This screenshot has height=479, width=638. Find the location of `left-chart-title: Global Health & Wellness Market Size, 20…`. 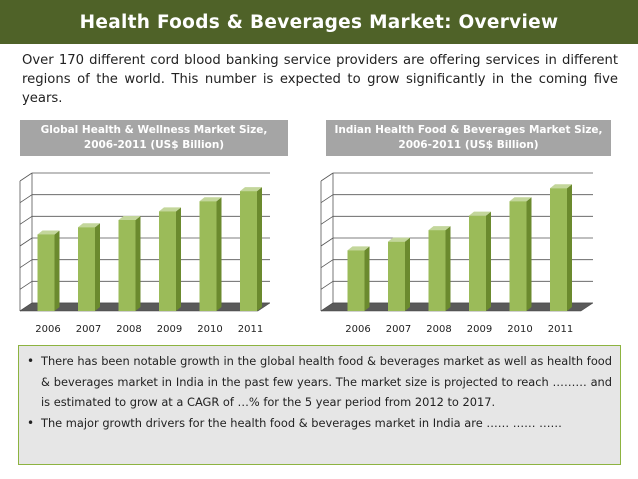

left-chart-title: Global Health & Wellness Market Size, 20… is located at coordinates (154, 137).